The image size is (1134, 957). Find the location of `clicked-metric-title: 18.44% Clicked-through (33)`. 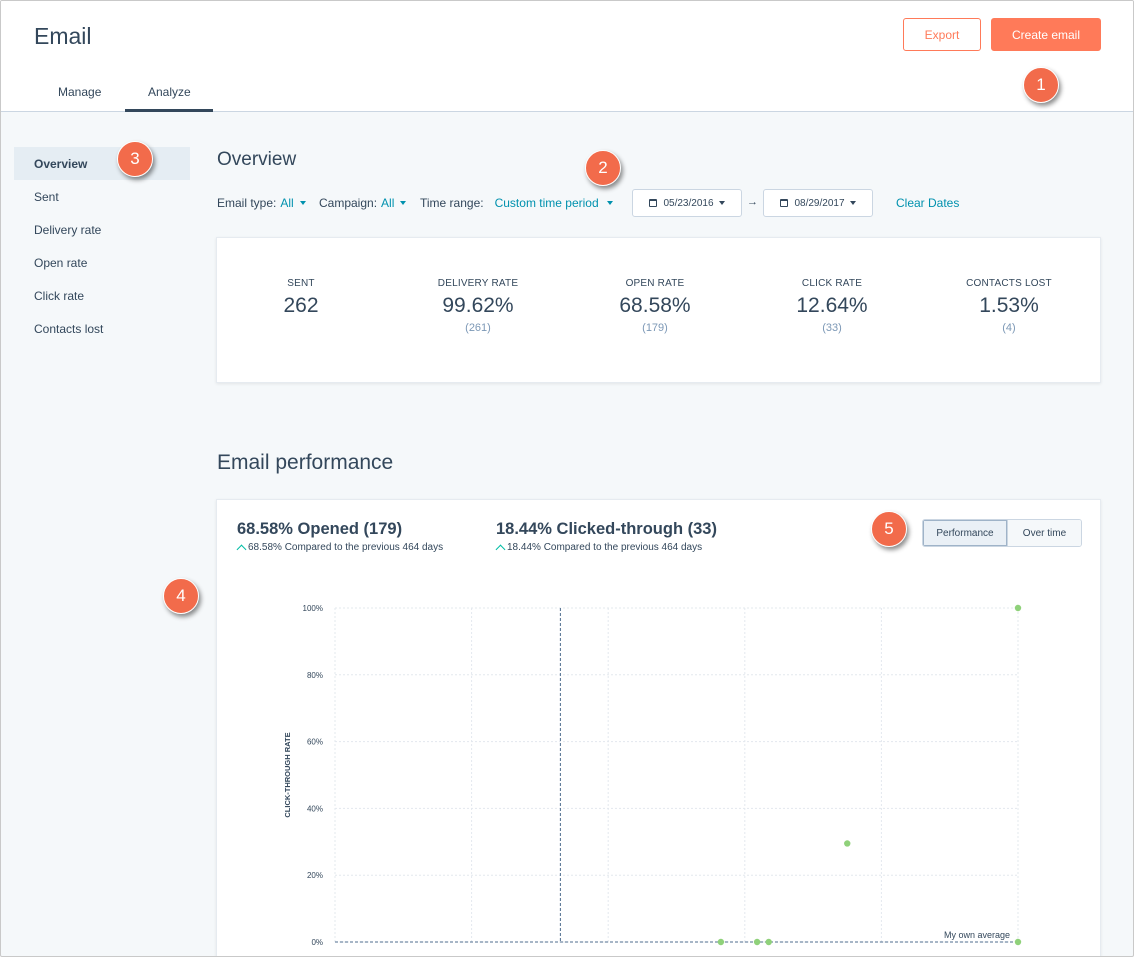

clicked-metric-title: 18.44% Clicked-through (33) is located at coordinates (606, 529).